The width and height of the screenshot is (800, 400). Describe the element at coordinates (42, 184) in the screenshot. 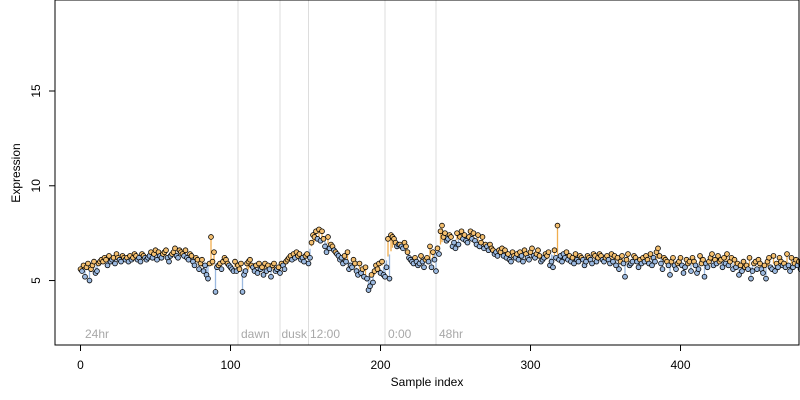

I see `y-axis: 5 10 15` at that location.